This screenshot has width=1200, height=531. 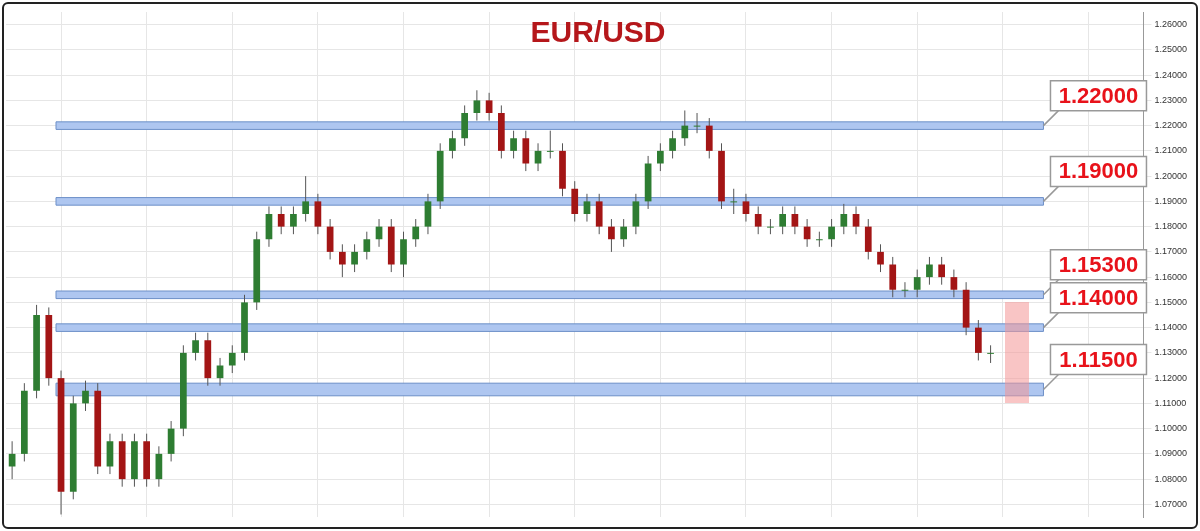 What do you see at coordinates (1171, 74) in the screenshot?
I see `y-tick-label: 1.24000` at bounding box center [1171, 74].